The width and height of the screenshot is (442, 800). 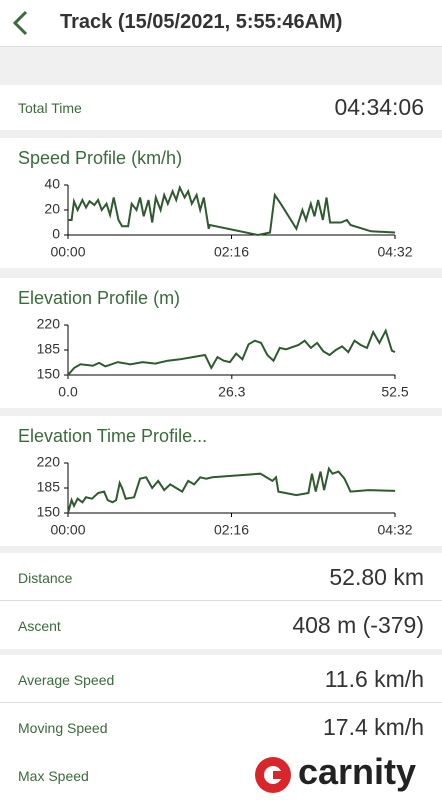 I want to click on stat-label: Ascent, so click(x=39, y=626).